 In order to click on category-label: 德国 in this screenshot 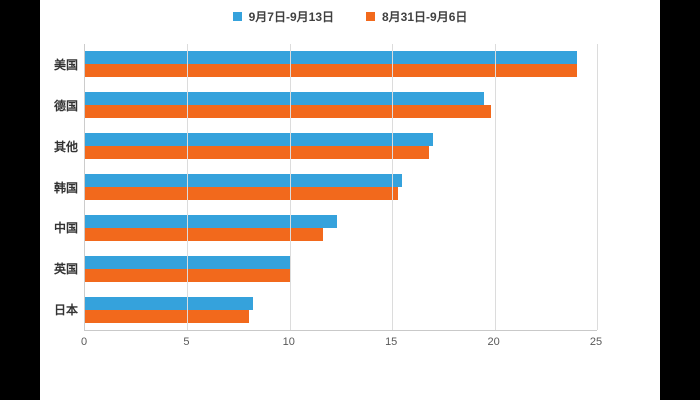, I will do `click(65, 105)`.